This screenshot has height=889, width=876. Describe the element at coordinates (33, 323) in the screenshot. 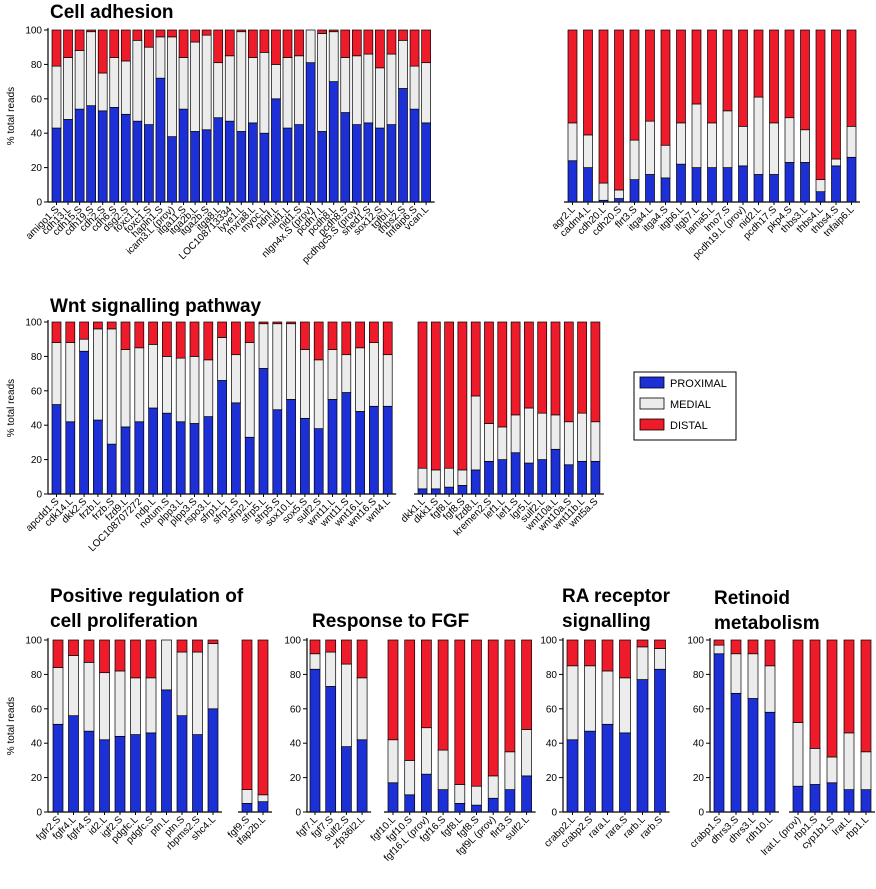

I see `y-tick-label: 100` at that location.